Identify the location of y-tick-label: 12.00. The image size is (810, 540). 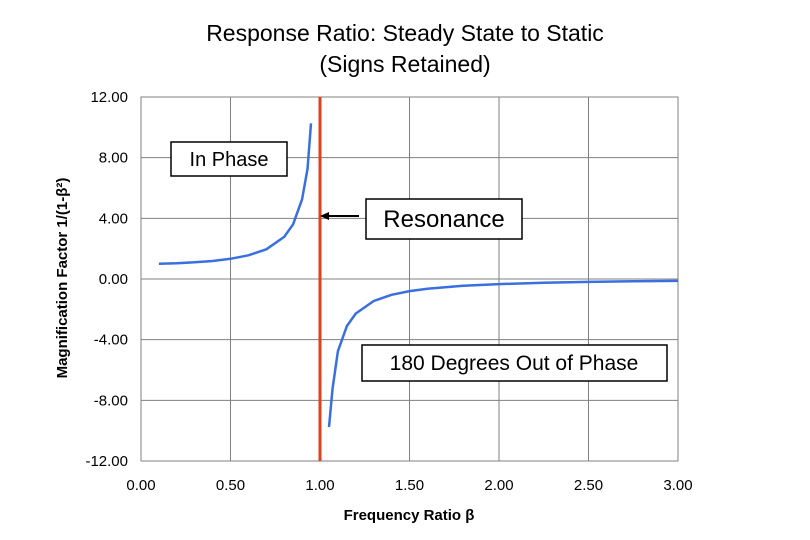
(109, 97).